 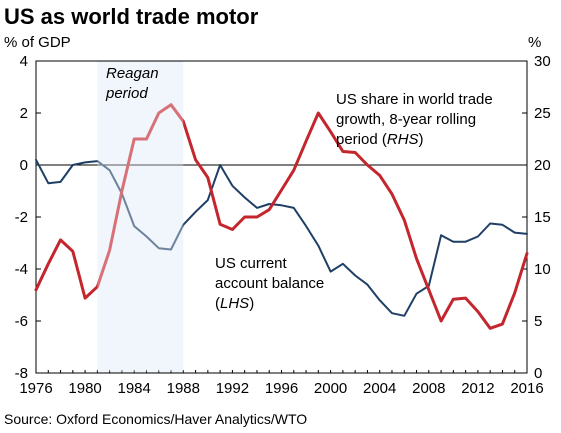 What do you see at coordinates (281, 388) in the screenshot?
I see `x-tick-label: 1996` at bounding box center [281, 388].